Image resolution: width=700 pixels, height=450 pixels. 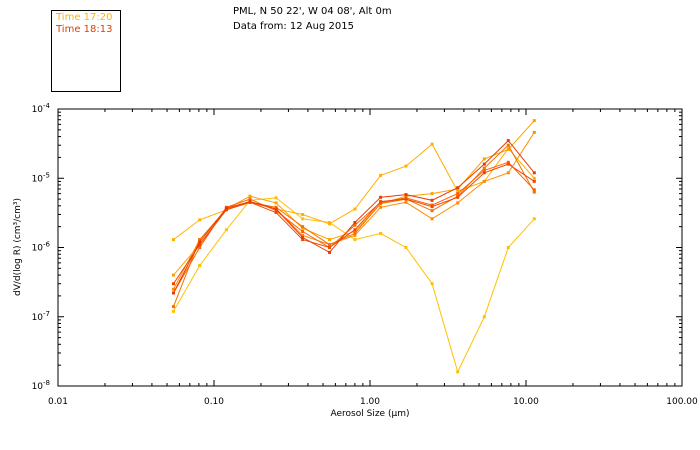 What do you see at coordinates (214, 402) in the screenshot?
I see `x-tick-label: 0.10` at bounding box center [214, 402].